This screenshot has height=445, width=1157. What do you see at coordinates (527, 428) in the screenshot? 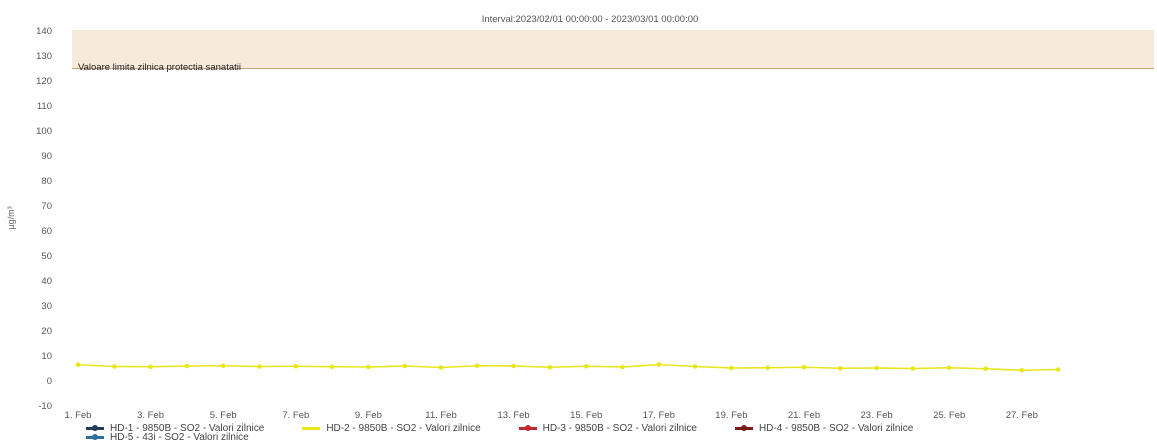
I see `legend-swatch-hd3` at bounding box center [527, 428].